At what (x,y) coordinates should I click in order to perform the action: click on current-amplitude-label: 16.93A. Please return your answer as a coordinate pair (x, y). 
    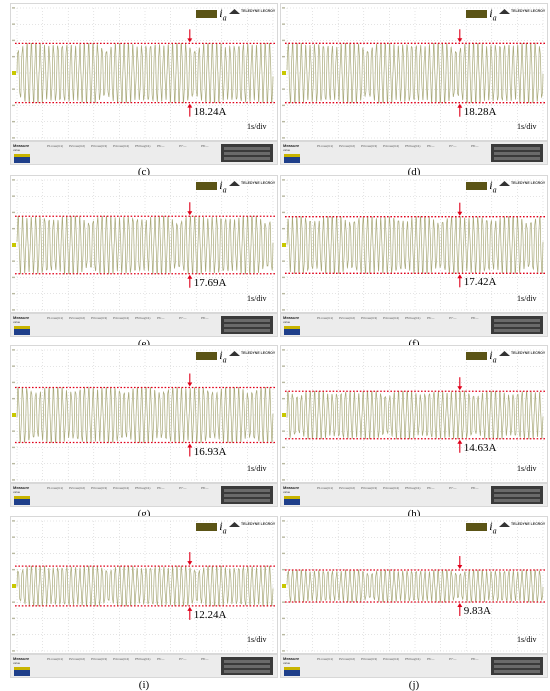
    Looking at the image, I should click on (210, 451).